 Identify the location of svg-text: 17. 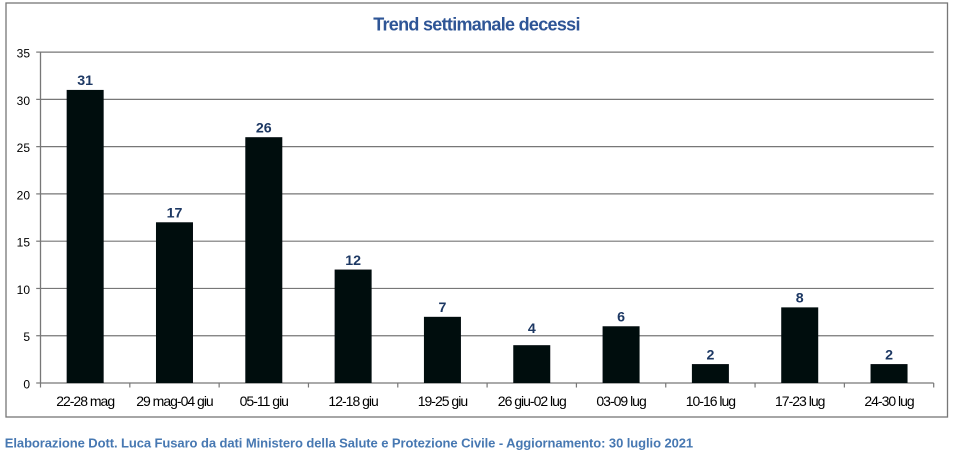
(175, 213).